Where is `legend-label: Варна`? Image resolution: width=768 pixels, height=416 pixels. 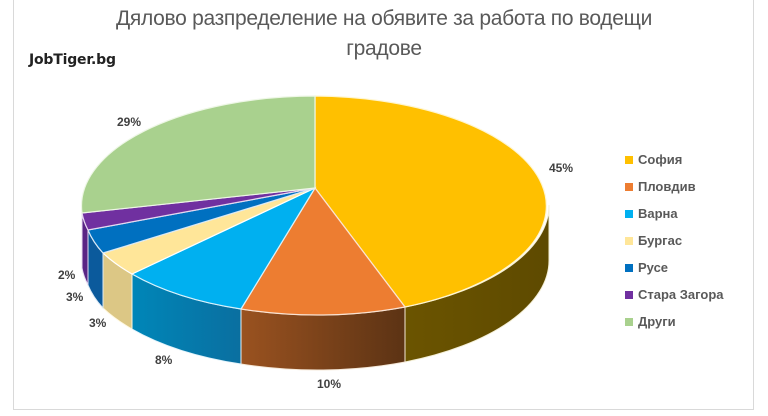
legend-label: Варна is located at coordinates (658, 213).